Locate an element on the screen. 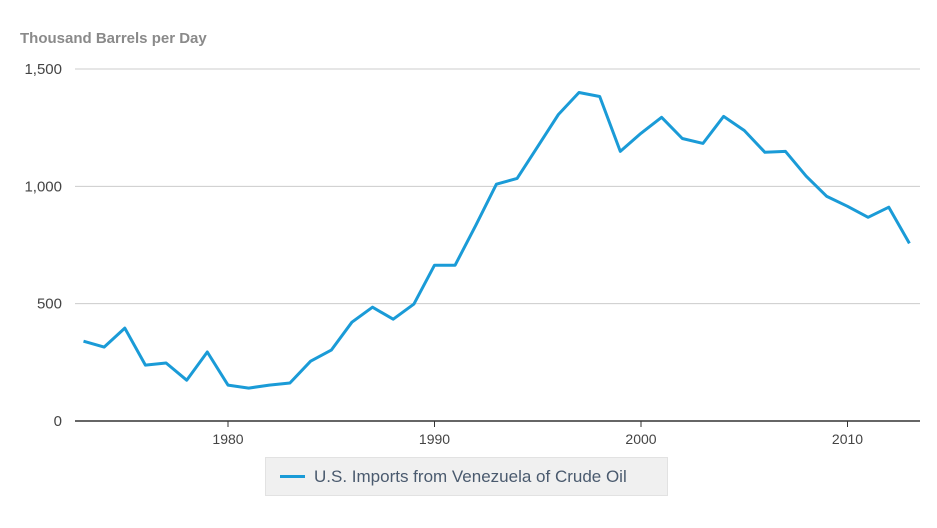  y-tick-label: 500 is located at coordinates (49, 304).